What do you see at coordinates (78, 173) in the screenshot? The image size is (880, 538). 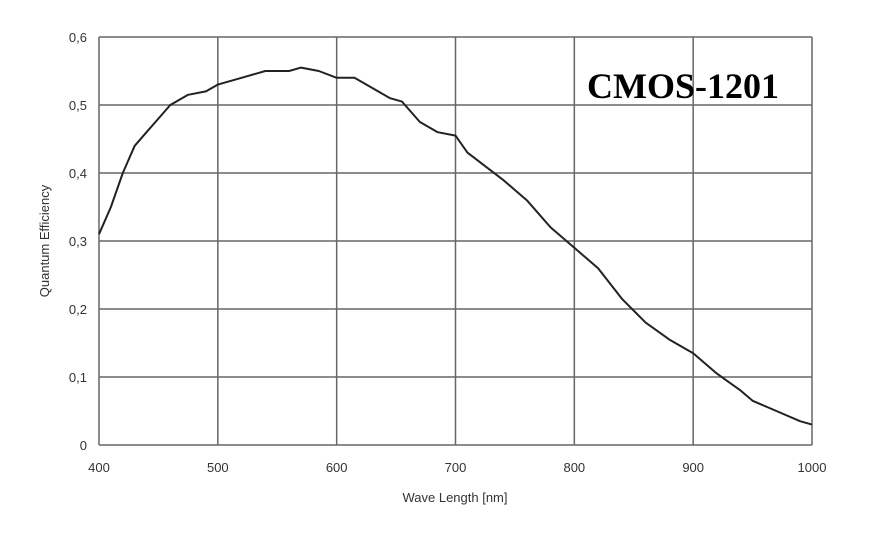 I see `y-tick-label: 0,4` at bounding box center [78, 173].